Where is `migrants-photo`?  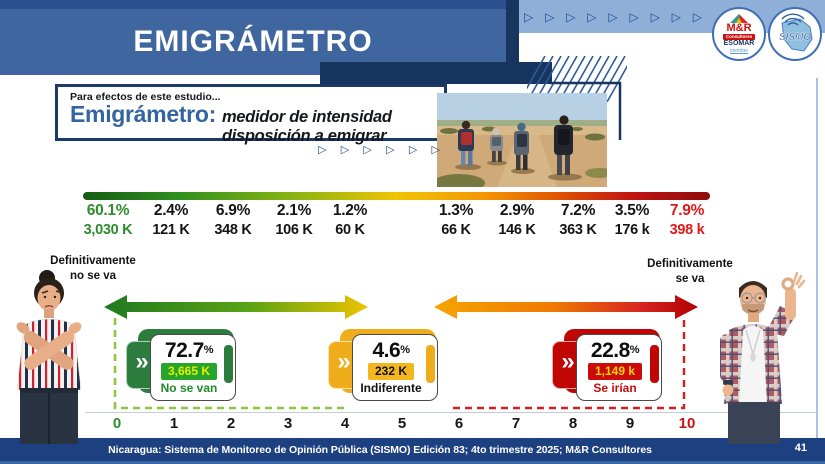
migrants-photo is located at coordinates (522, 140).